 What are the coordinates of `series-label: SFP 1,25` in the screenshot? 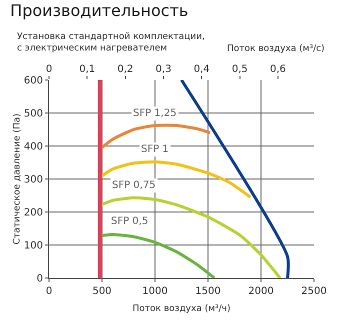 It's located at (155, 113).